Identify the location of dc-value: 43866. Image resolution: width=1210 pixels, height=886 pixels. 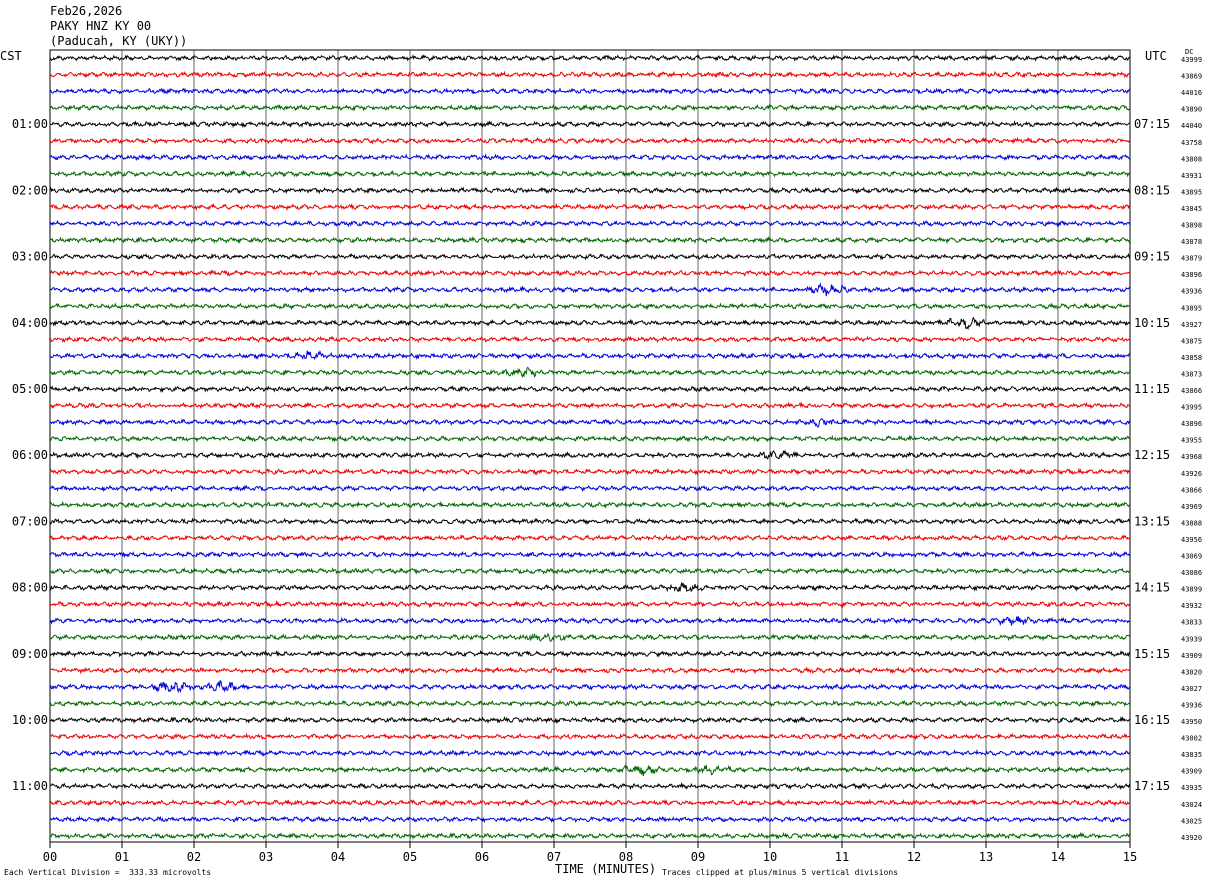
(1191, 391).